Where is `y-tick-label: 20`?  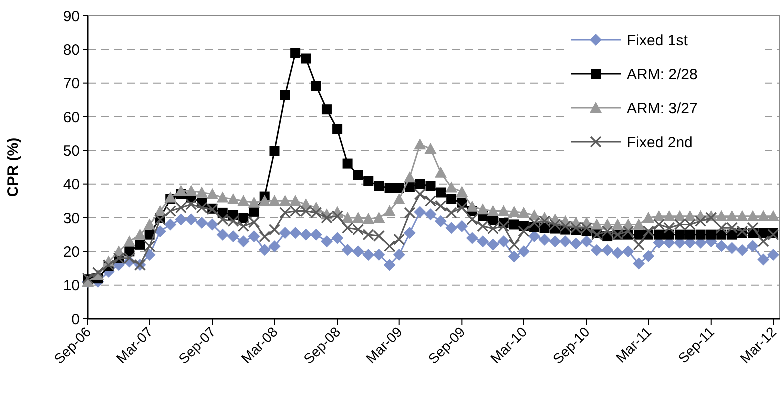
y-tick-label: 20 is located at coordinates (71, 252).